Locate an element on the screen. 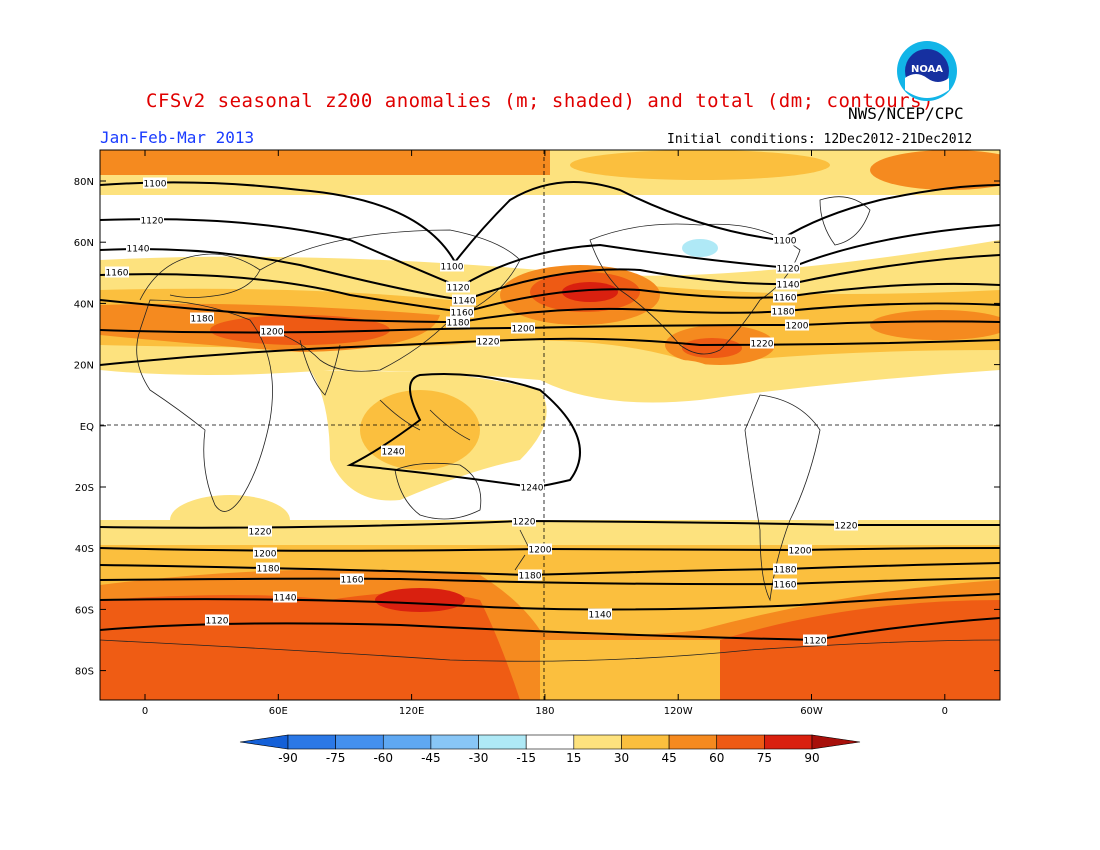 The height and width of the screenshot is (850, 1100). coast-maritime is located at coordinates (425, 420).